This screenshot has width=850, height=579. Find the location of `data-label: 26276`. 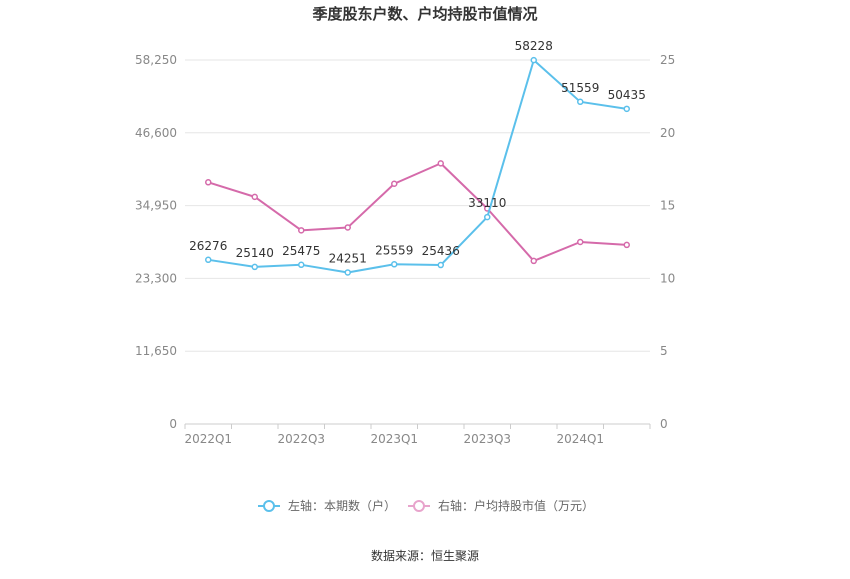

data-label: 26276 is located at coordinates (208, 246).